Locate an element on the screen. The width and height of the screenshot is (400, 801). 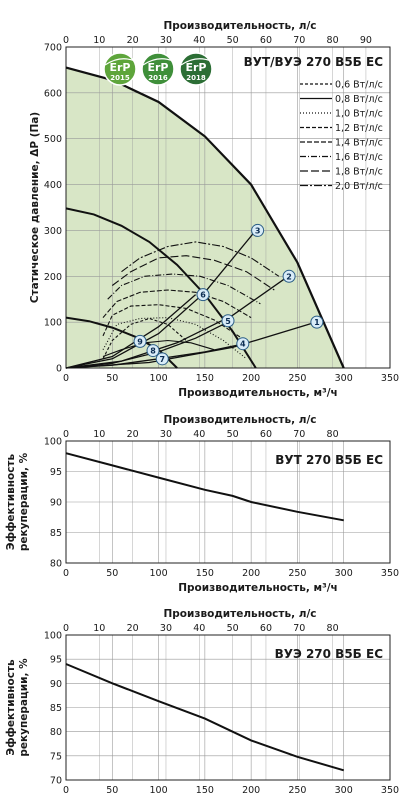
legend-label: 0,8 Вт/л/с is located at coordinates (359, 99).